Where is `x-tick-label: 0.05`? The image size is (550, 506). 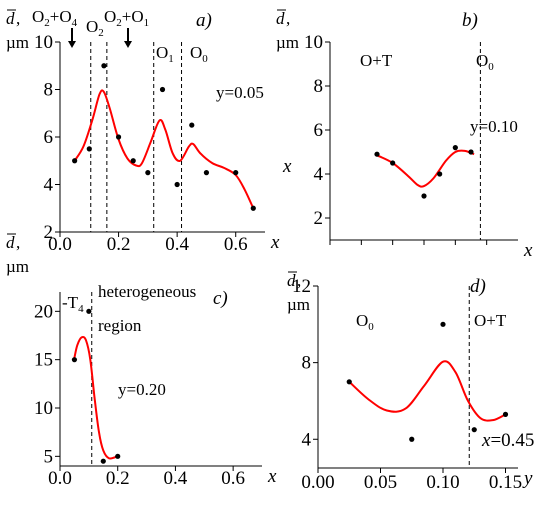
x-tick-label: 0.05 is located at coordinates (380, 482).